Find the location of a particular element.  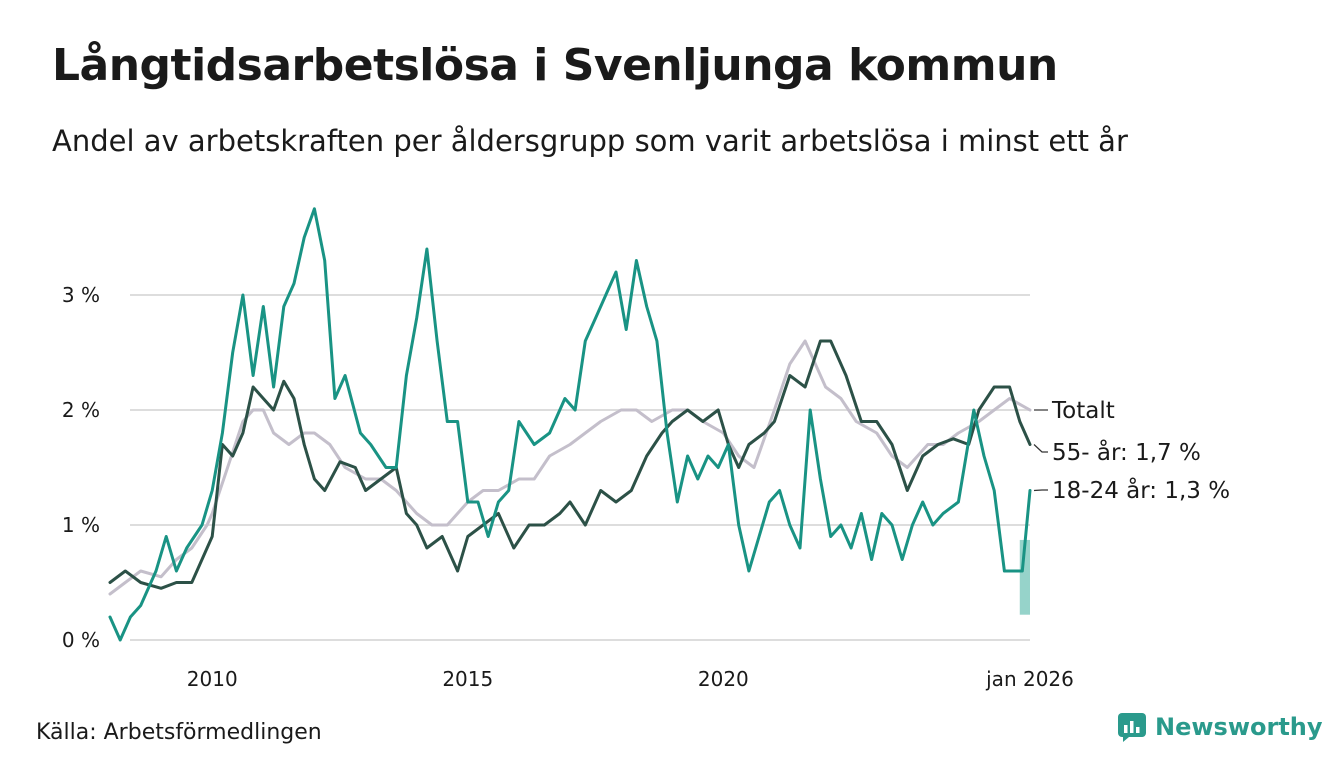

legend: Totalt 55- år: 1,7 % 18-24 år: 1,3 % is located at coordinates (1131, 451).